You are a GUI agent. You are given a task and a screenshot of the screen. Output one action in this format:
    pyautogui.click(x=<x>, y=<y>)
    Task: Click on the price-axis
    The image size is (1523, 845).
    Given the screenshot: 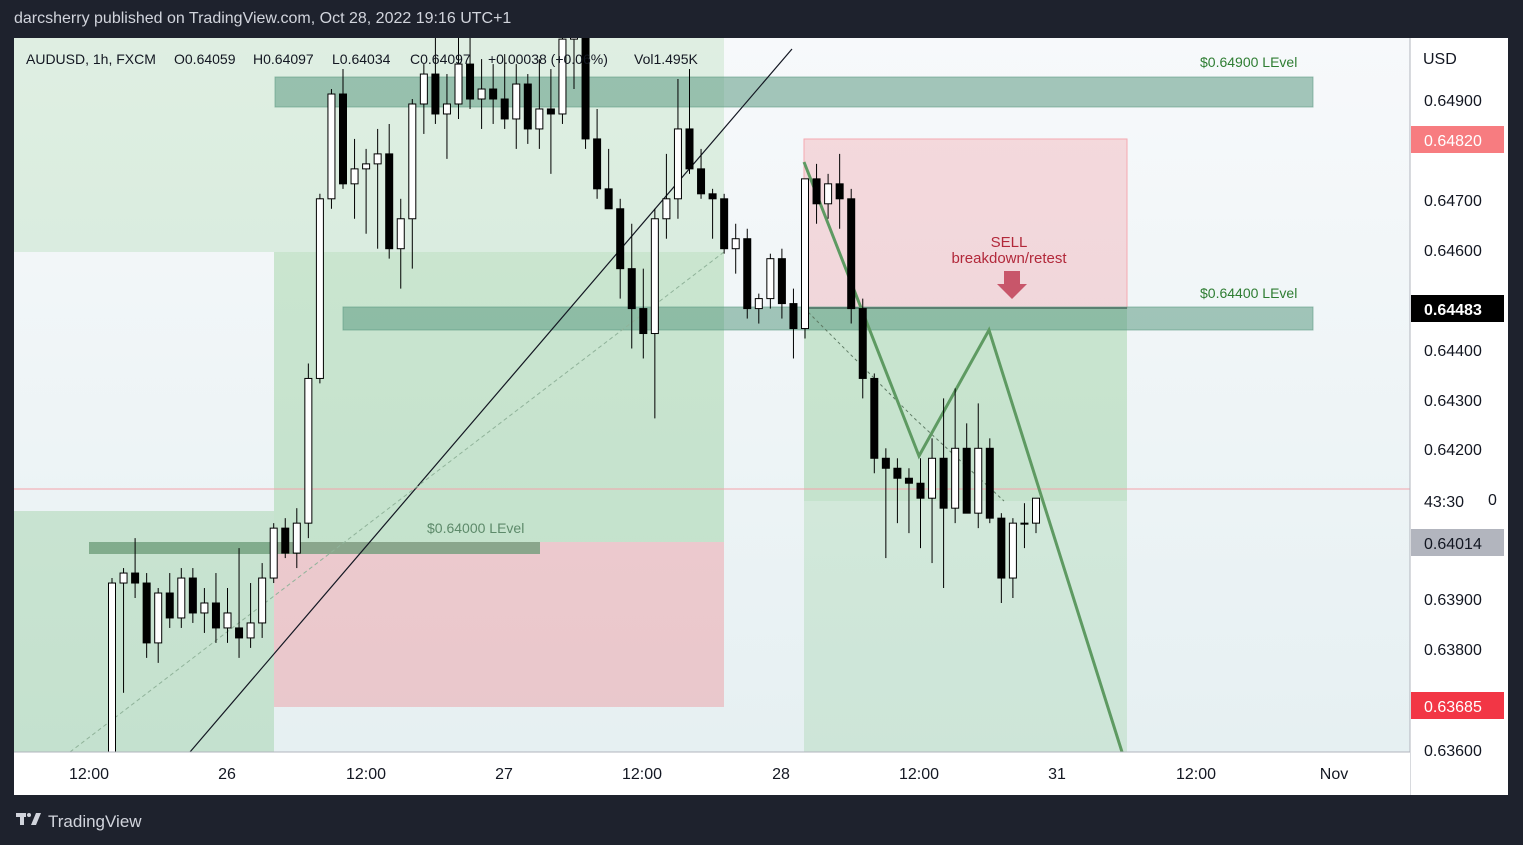 What is the action you would take?
    pyautogui.click(x=1459, y=395)
    